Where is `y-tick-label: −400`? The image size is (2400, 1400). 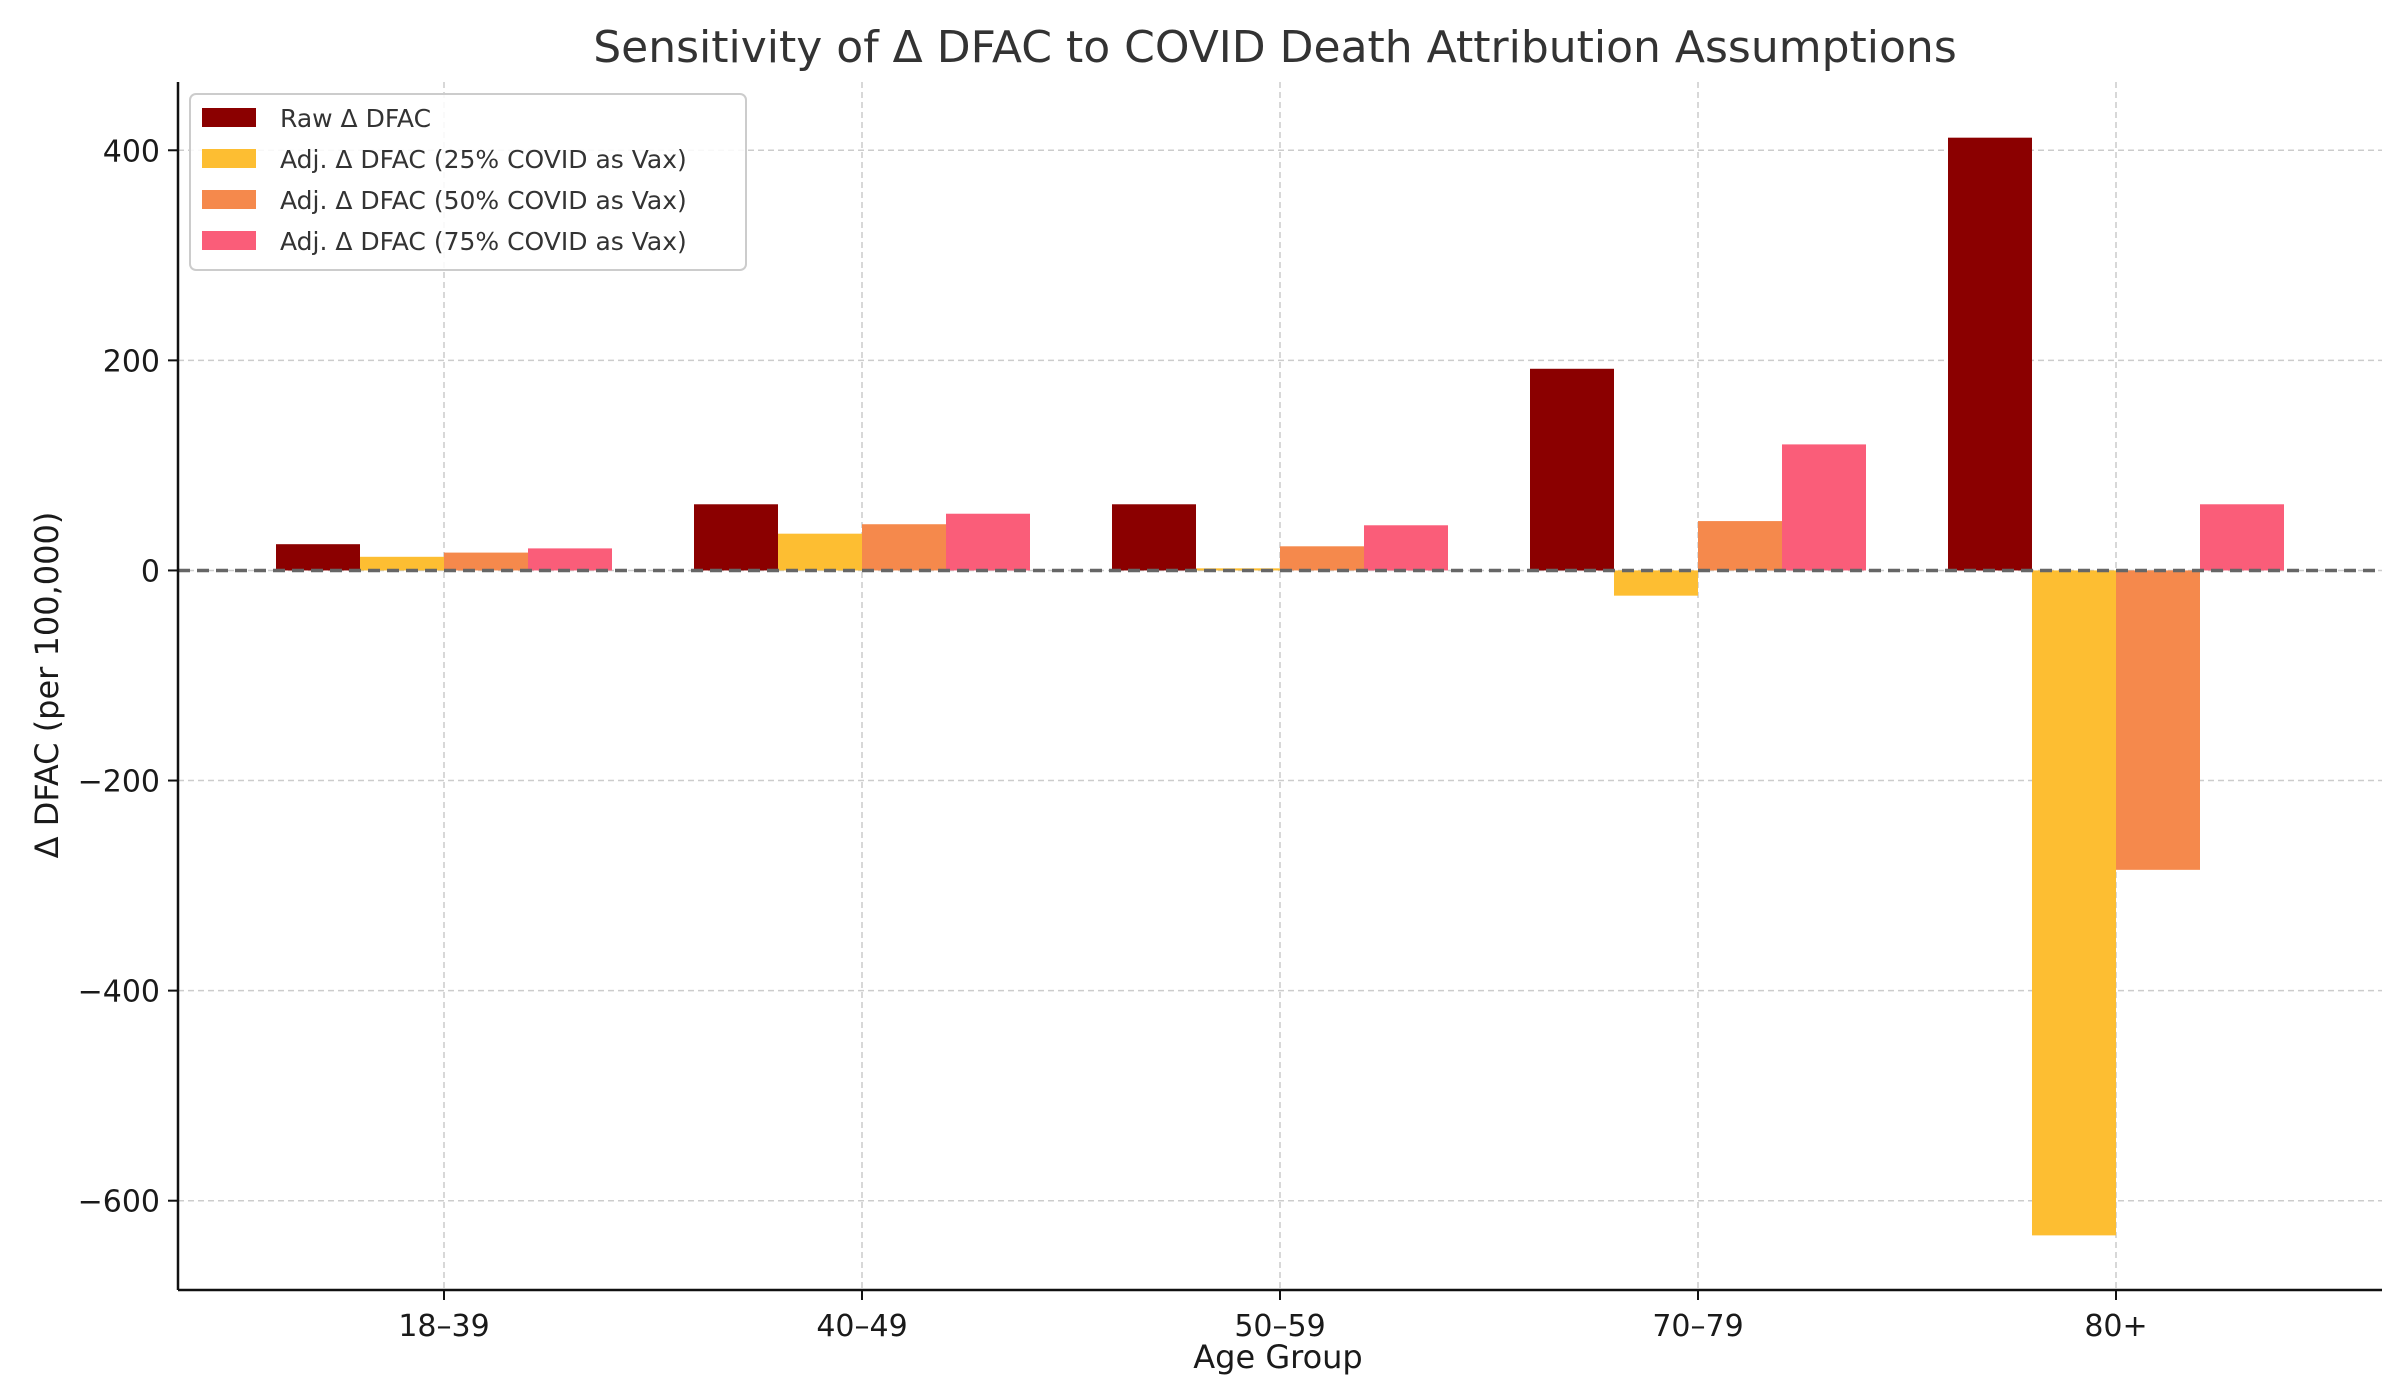
y-tick-label: −400 is located at coordinates (119, 992).